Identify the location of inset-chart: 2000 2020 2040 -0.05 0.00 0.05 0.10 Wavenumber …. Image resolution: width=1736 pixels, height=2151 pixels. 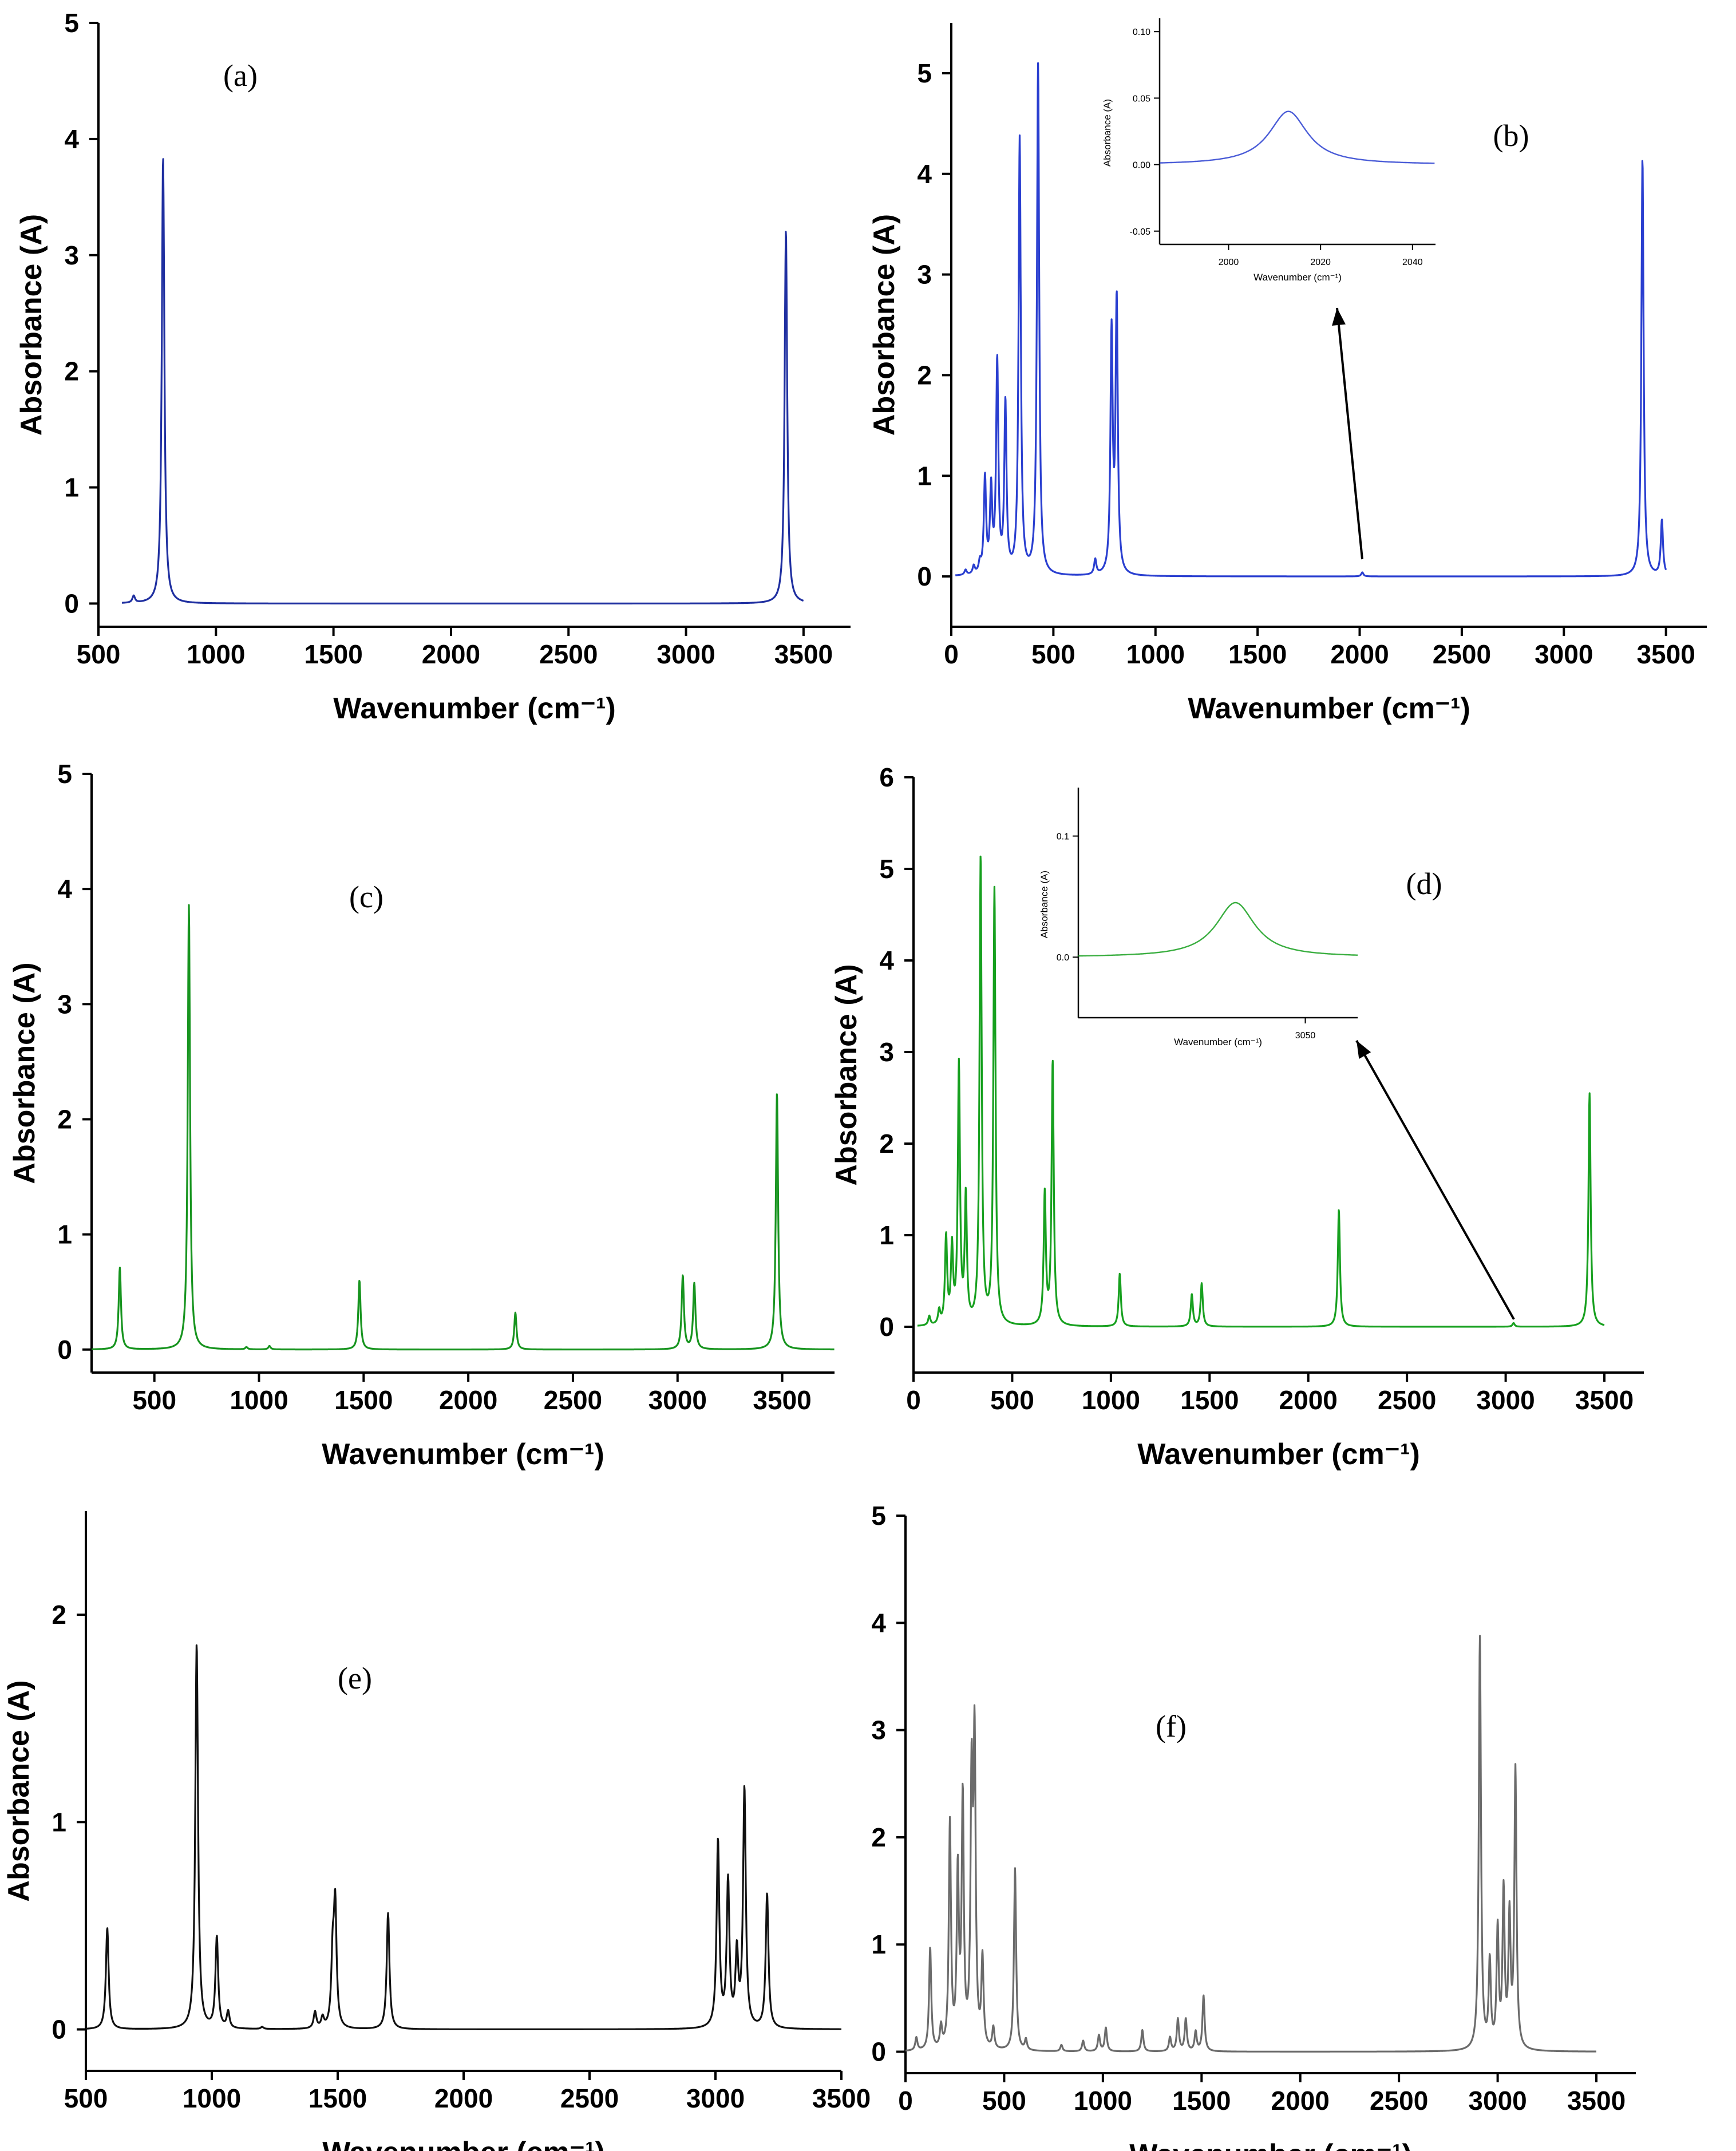
(1269, 150).